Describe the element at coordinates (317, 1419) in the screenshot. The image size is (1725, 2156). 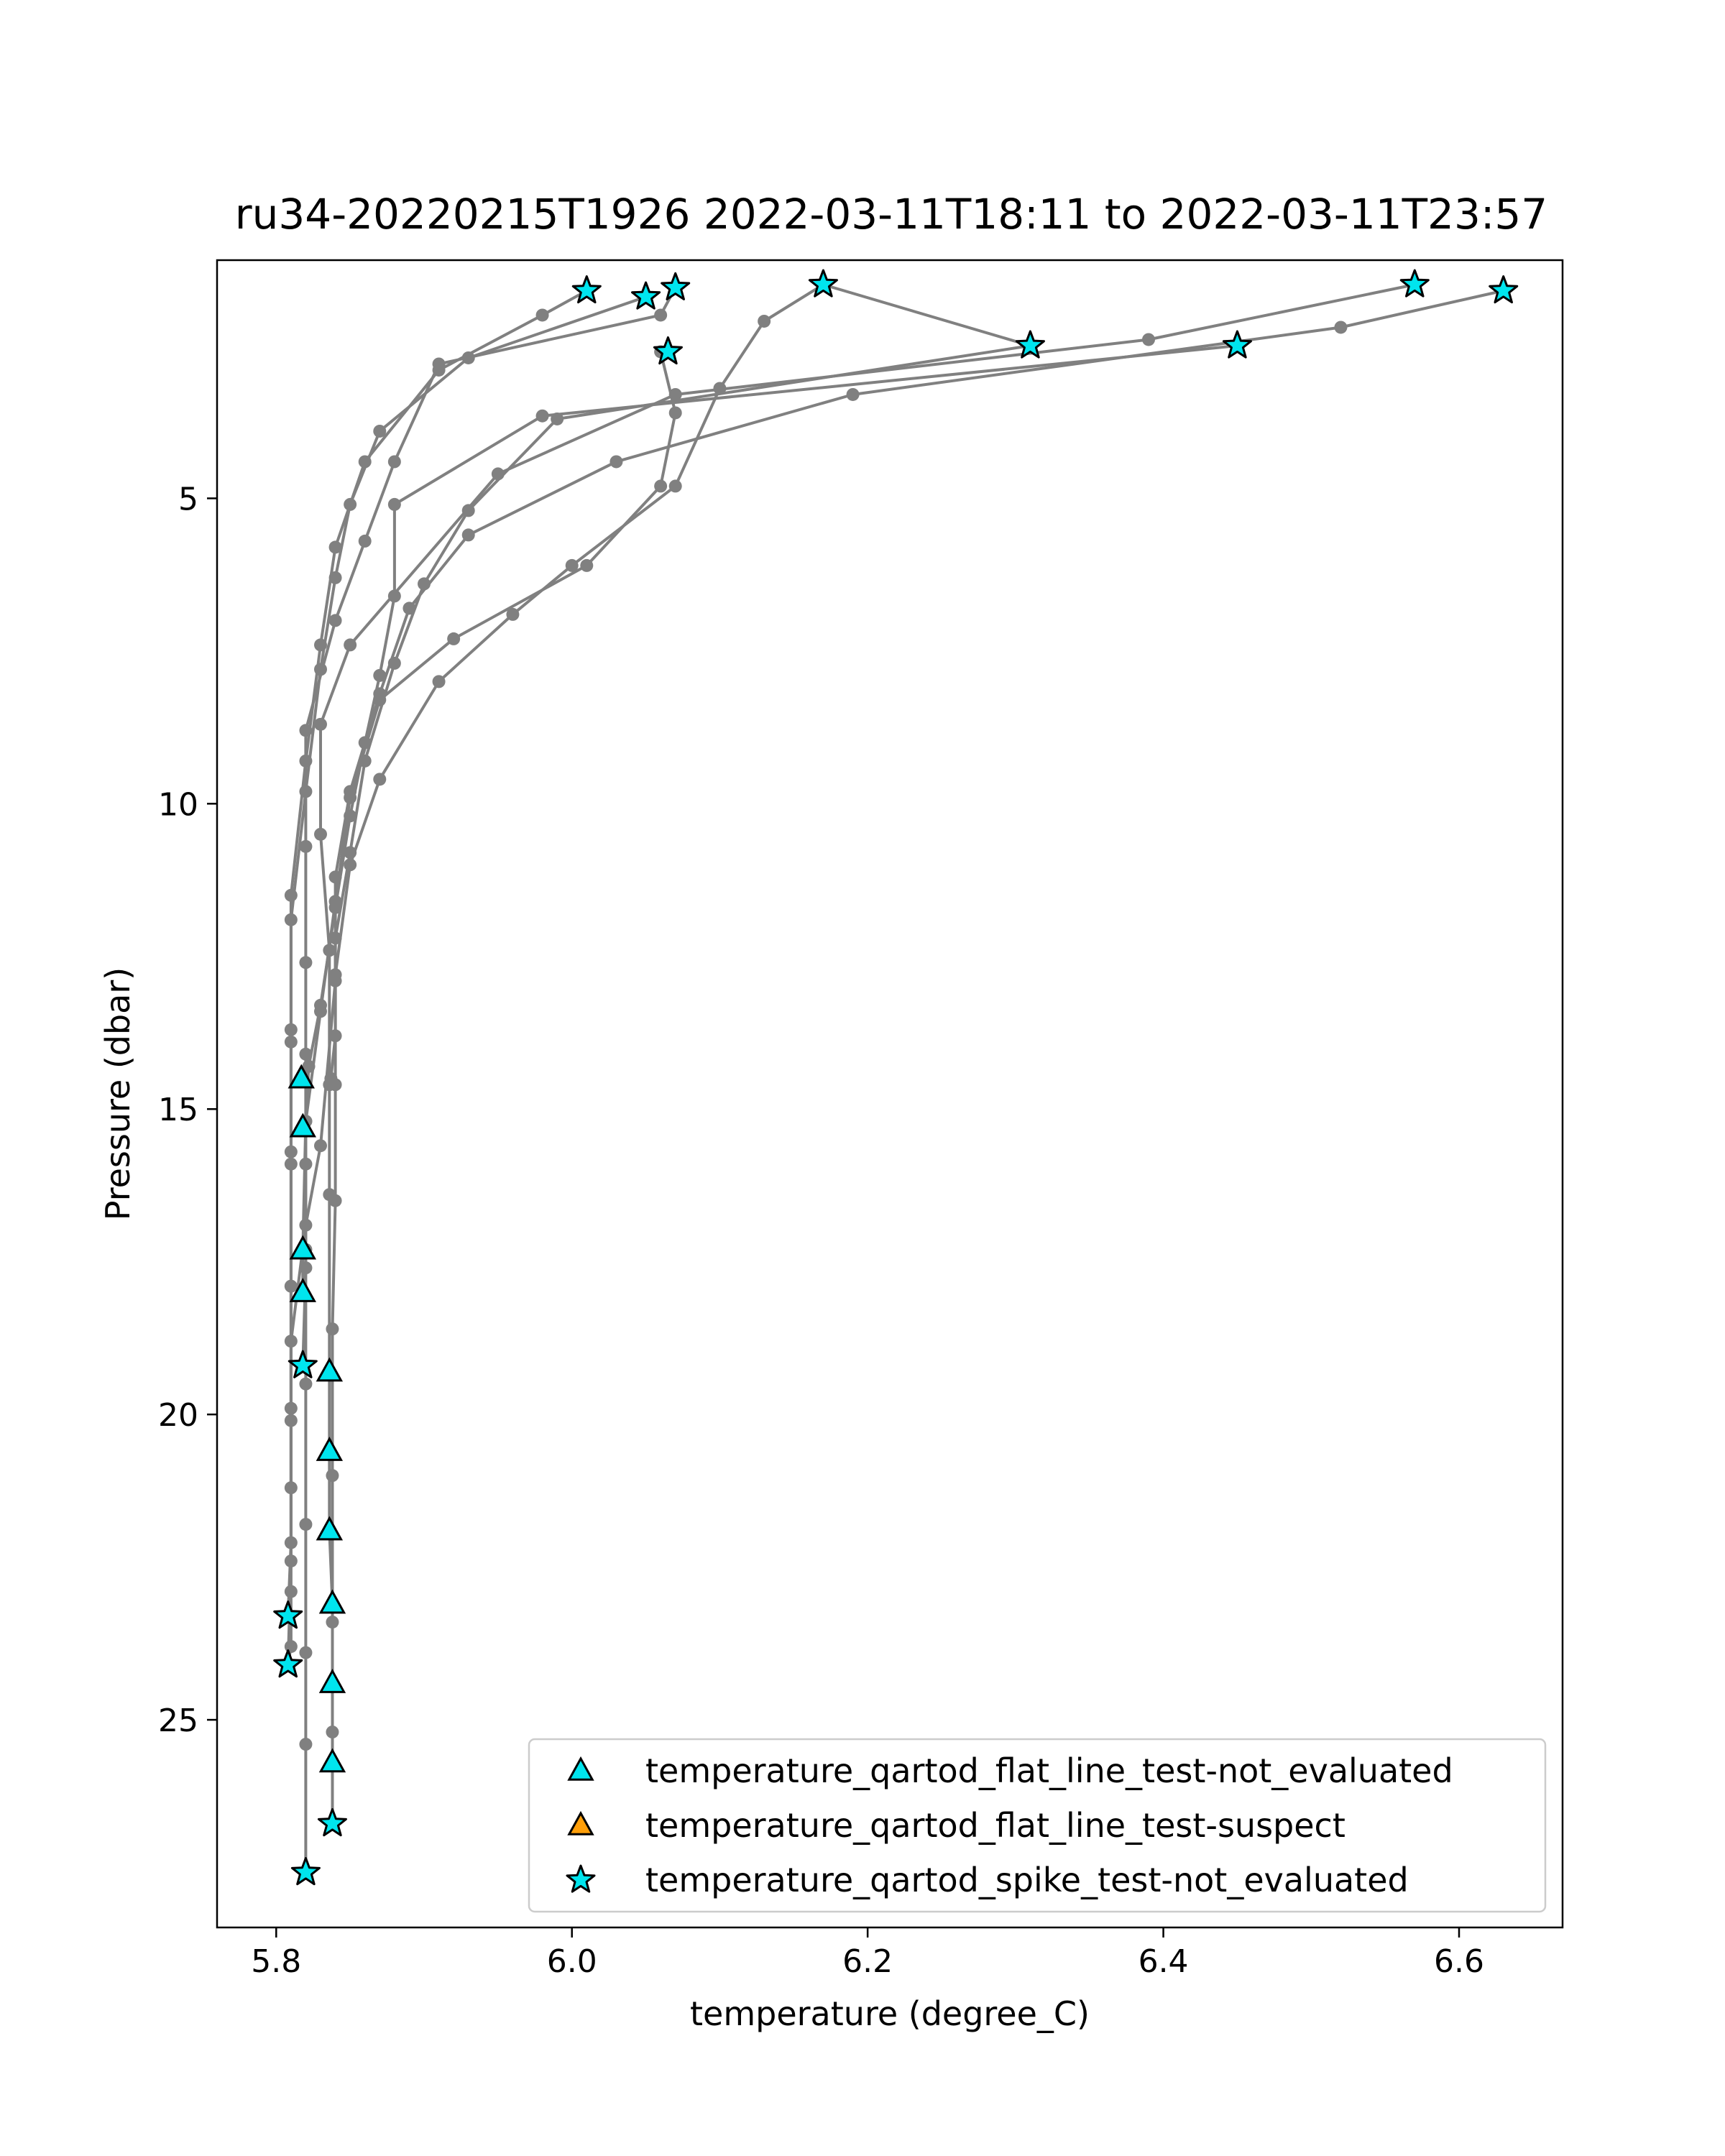
I see `flat-line-not-evaluated-markers` at that location.